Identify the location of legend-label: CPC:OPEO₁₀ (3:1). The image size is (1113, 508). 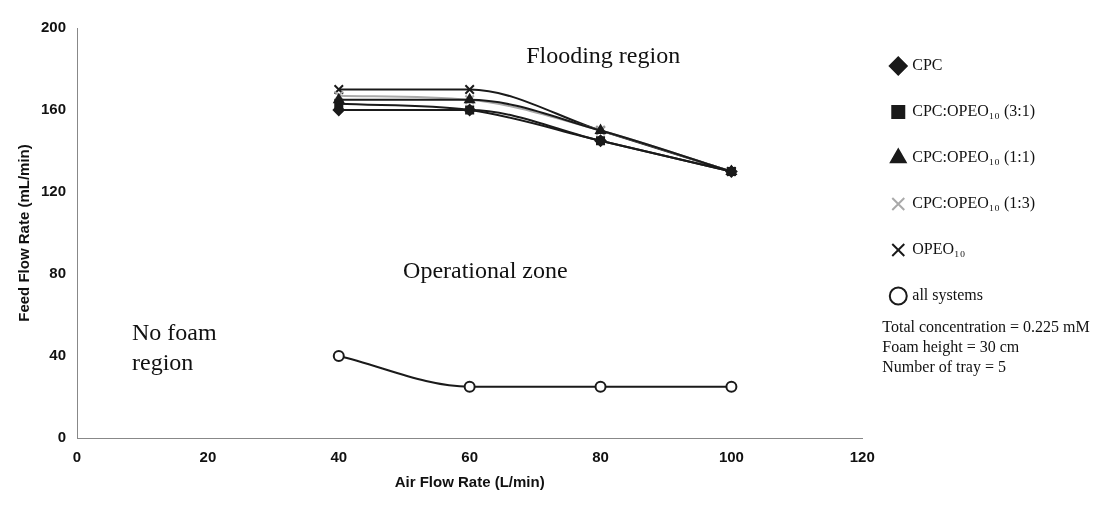
(974, 111).